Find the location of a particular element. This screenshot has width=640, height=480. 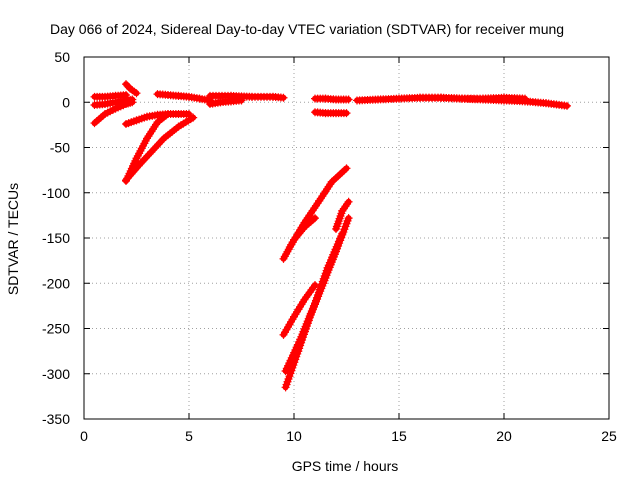

y-tick-label: -150 is located at coordinates (56, 238).